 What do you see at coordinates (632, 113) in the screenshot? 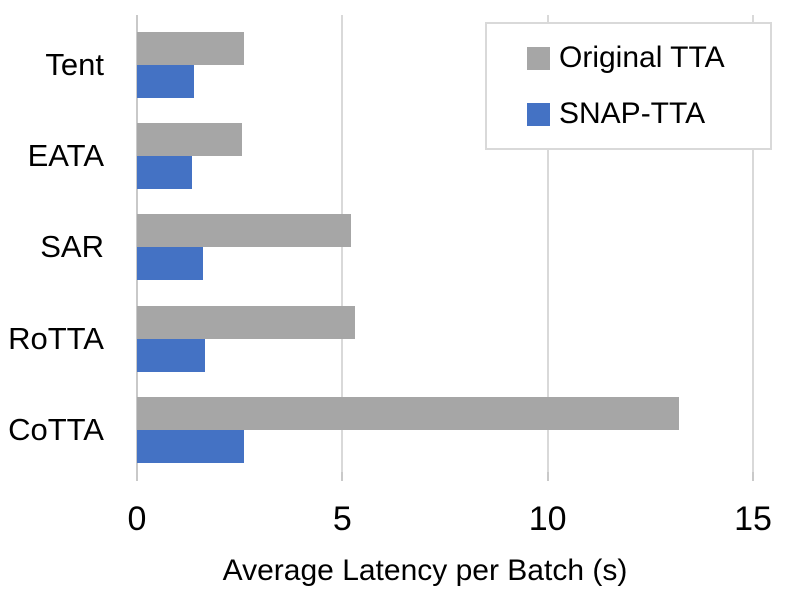
I see `legend-label: SNAP-TTA` at bounding box center [632, 113].